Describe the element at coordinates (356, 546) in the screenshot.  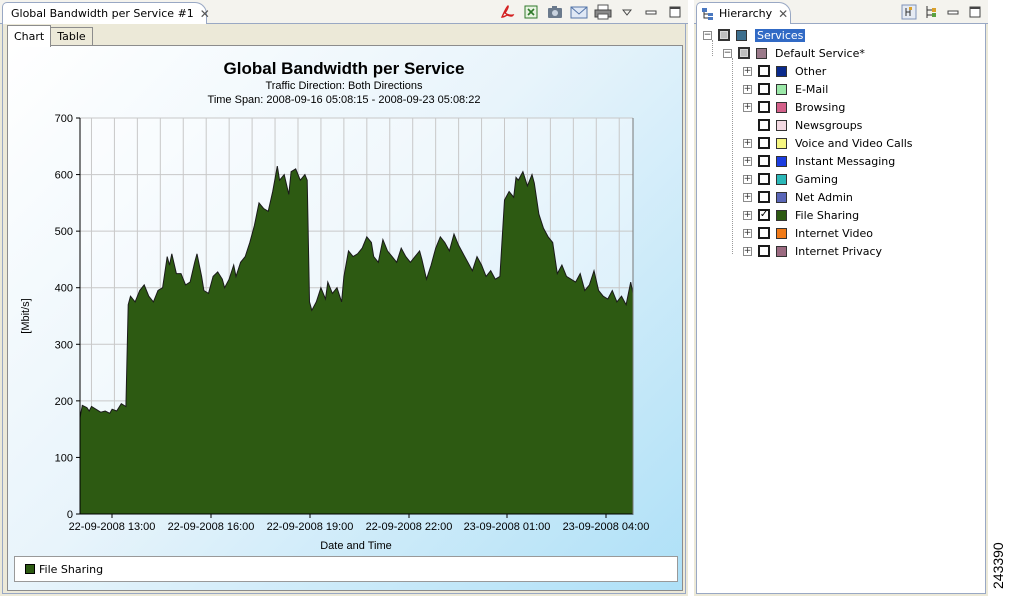
I see `x-axis-label: Date and Time` at that location.